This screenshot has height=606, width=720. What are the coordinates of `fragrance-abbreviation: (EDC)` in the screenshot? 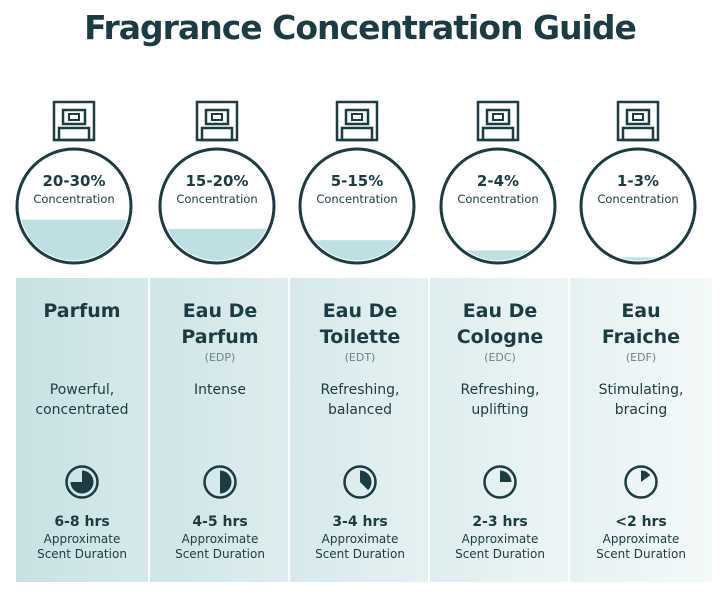 It's located at (500, 357).